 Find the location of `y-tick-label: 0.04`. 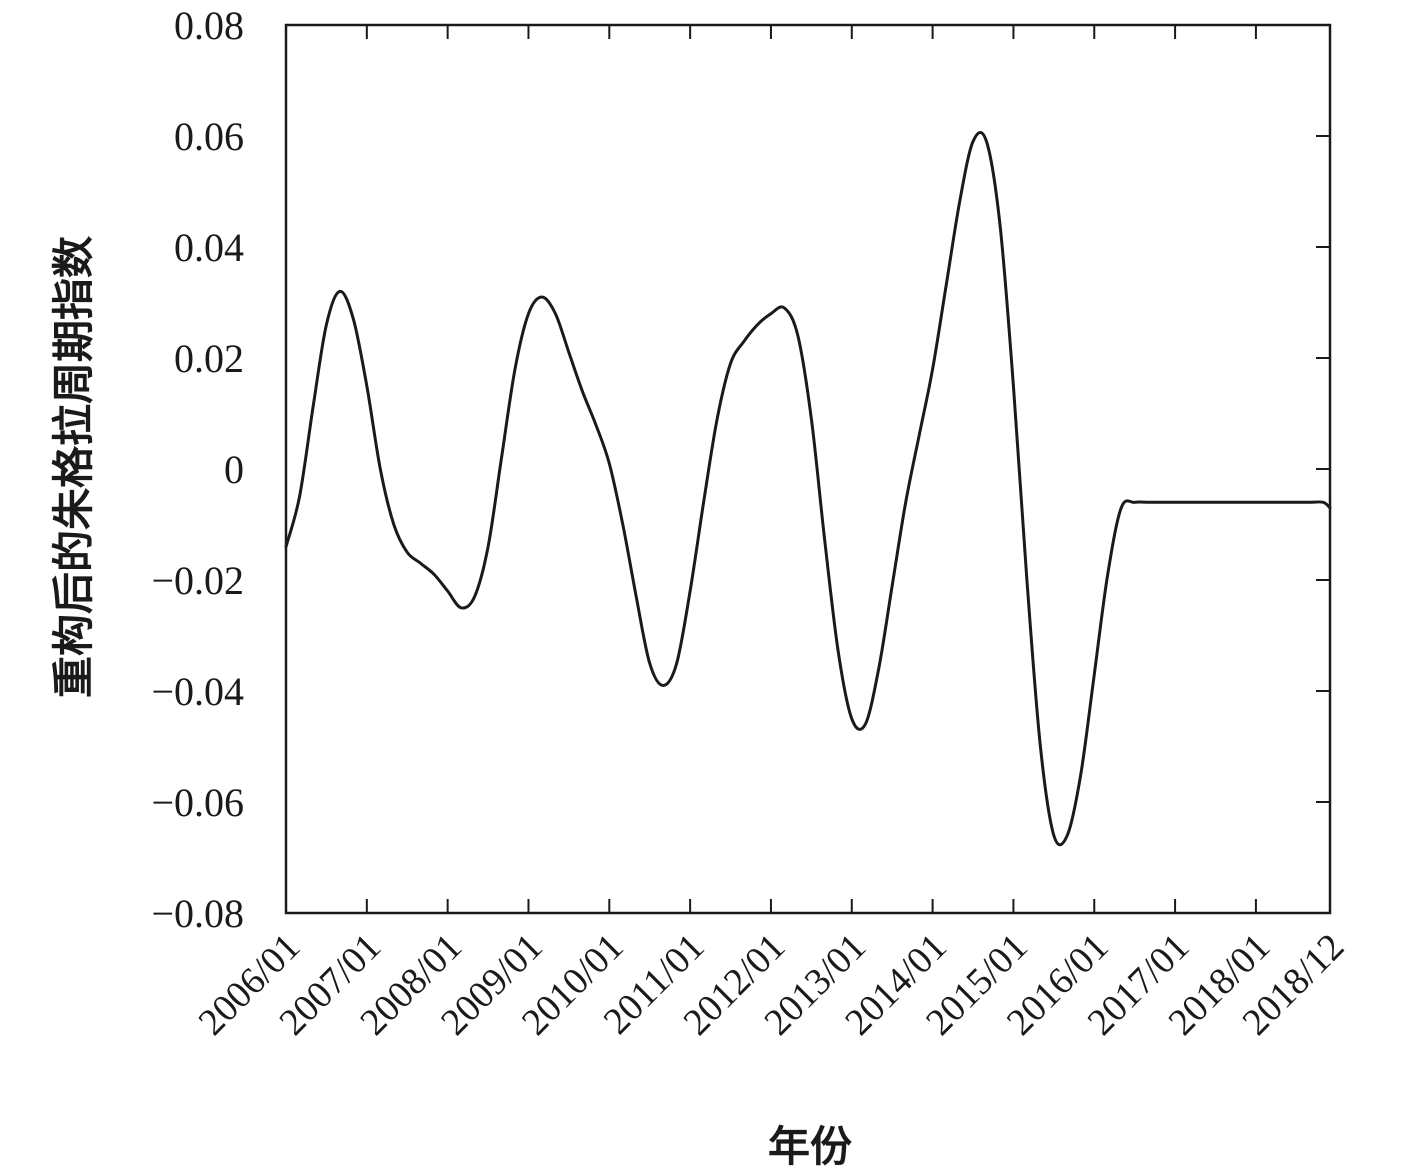

y-tick-label: 0.04 is located at coordinates (209, 247).